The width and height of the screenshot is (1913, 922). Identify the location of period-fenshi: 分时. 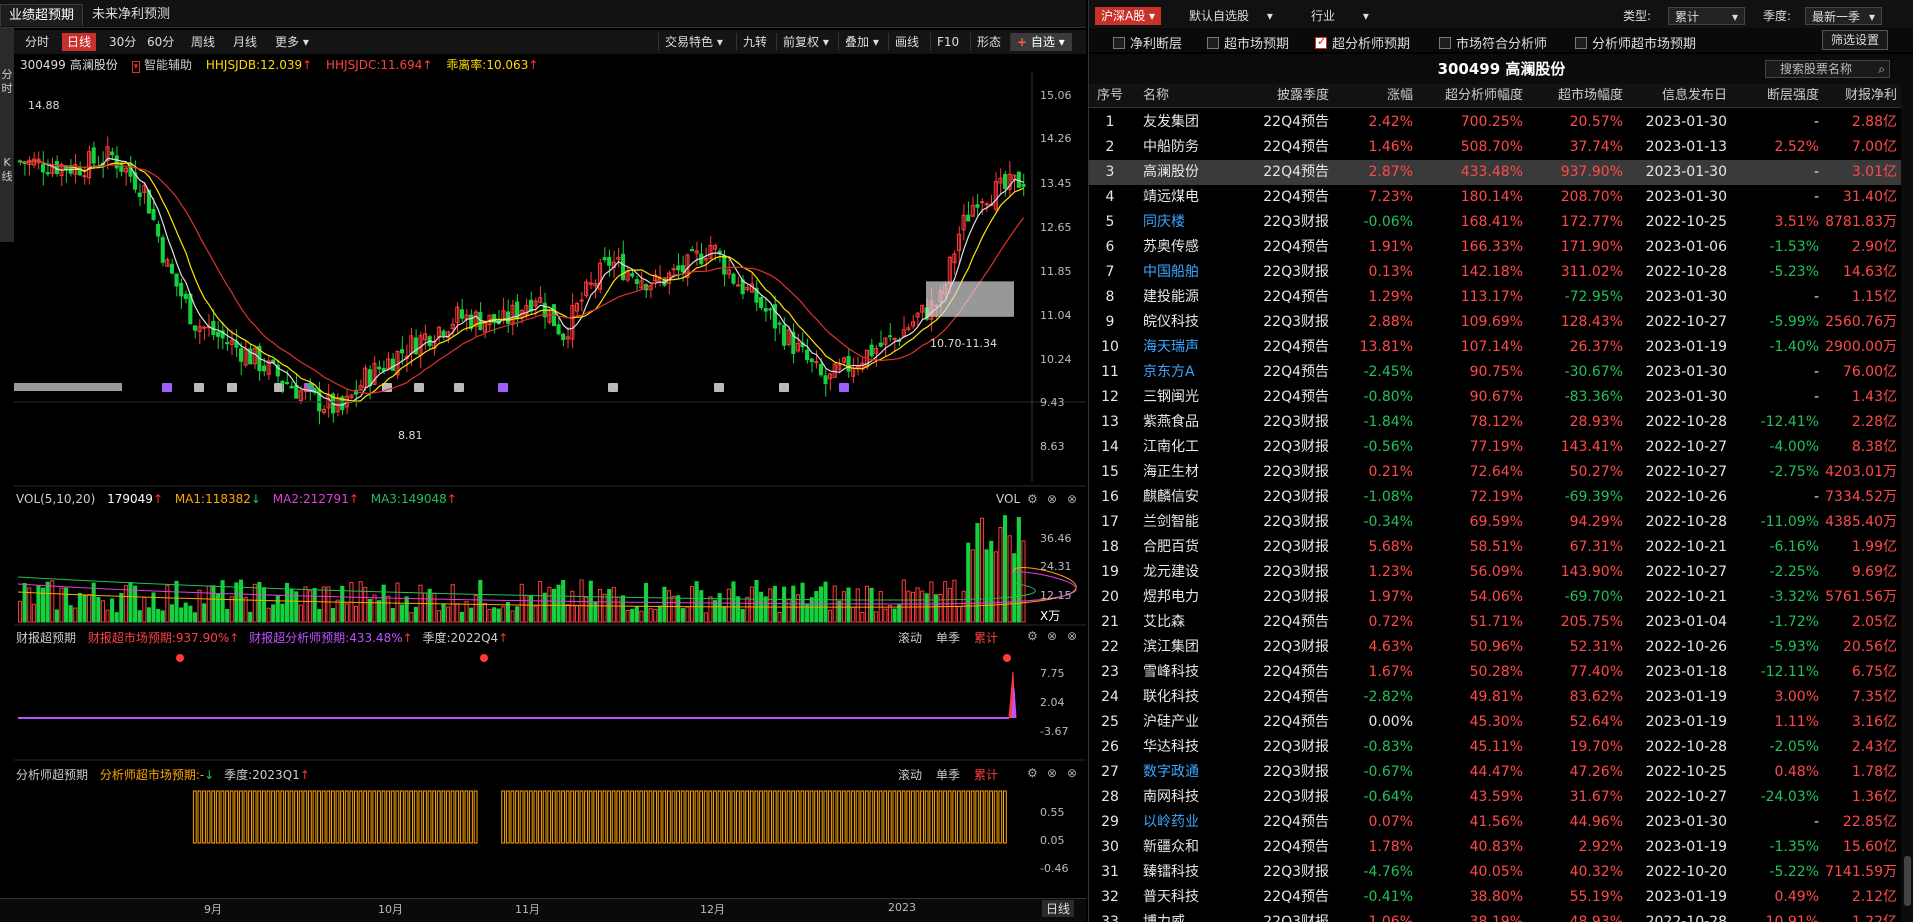
(37, 42).